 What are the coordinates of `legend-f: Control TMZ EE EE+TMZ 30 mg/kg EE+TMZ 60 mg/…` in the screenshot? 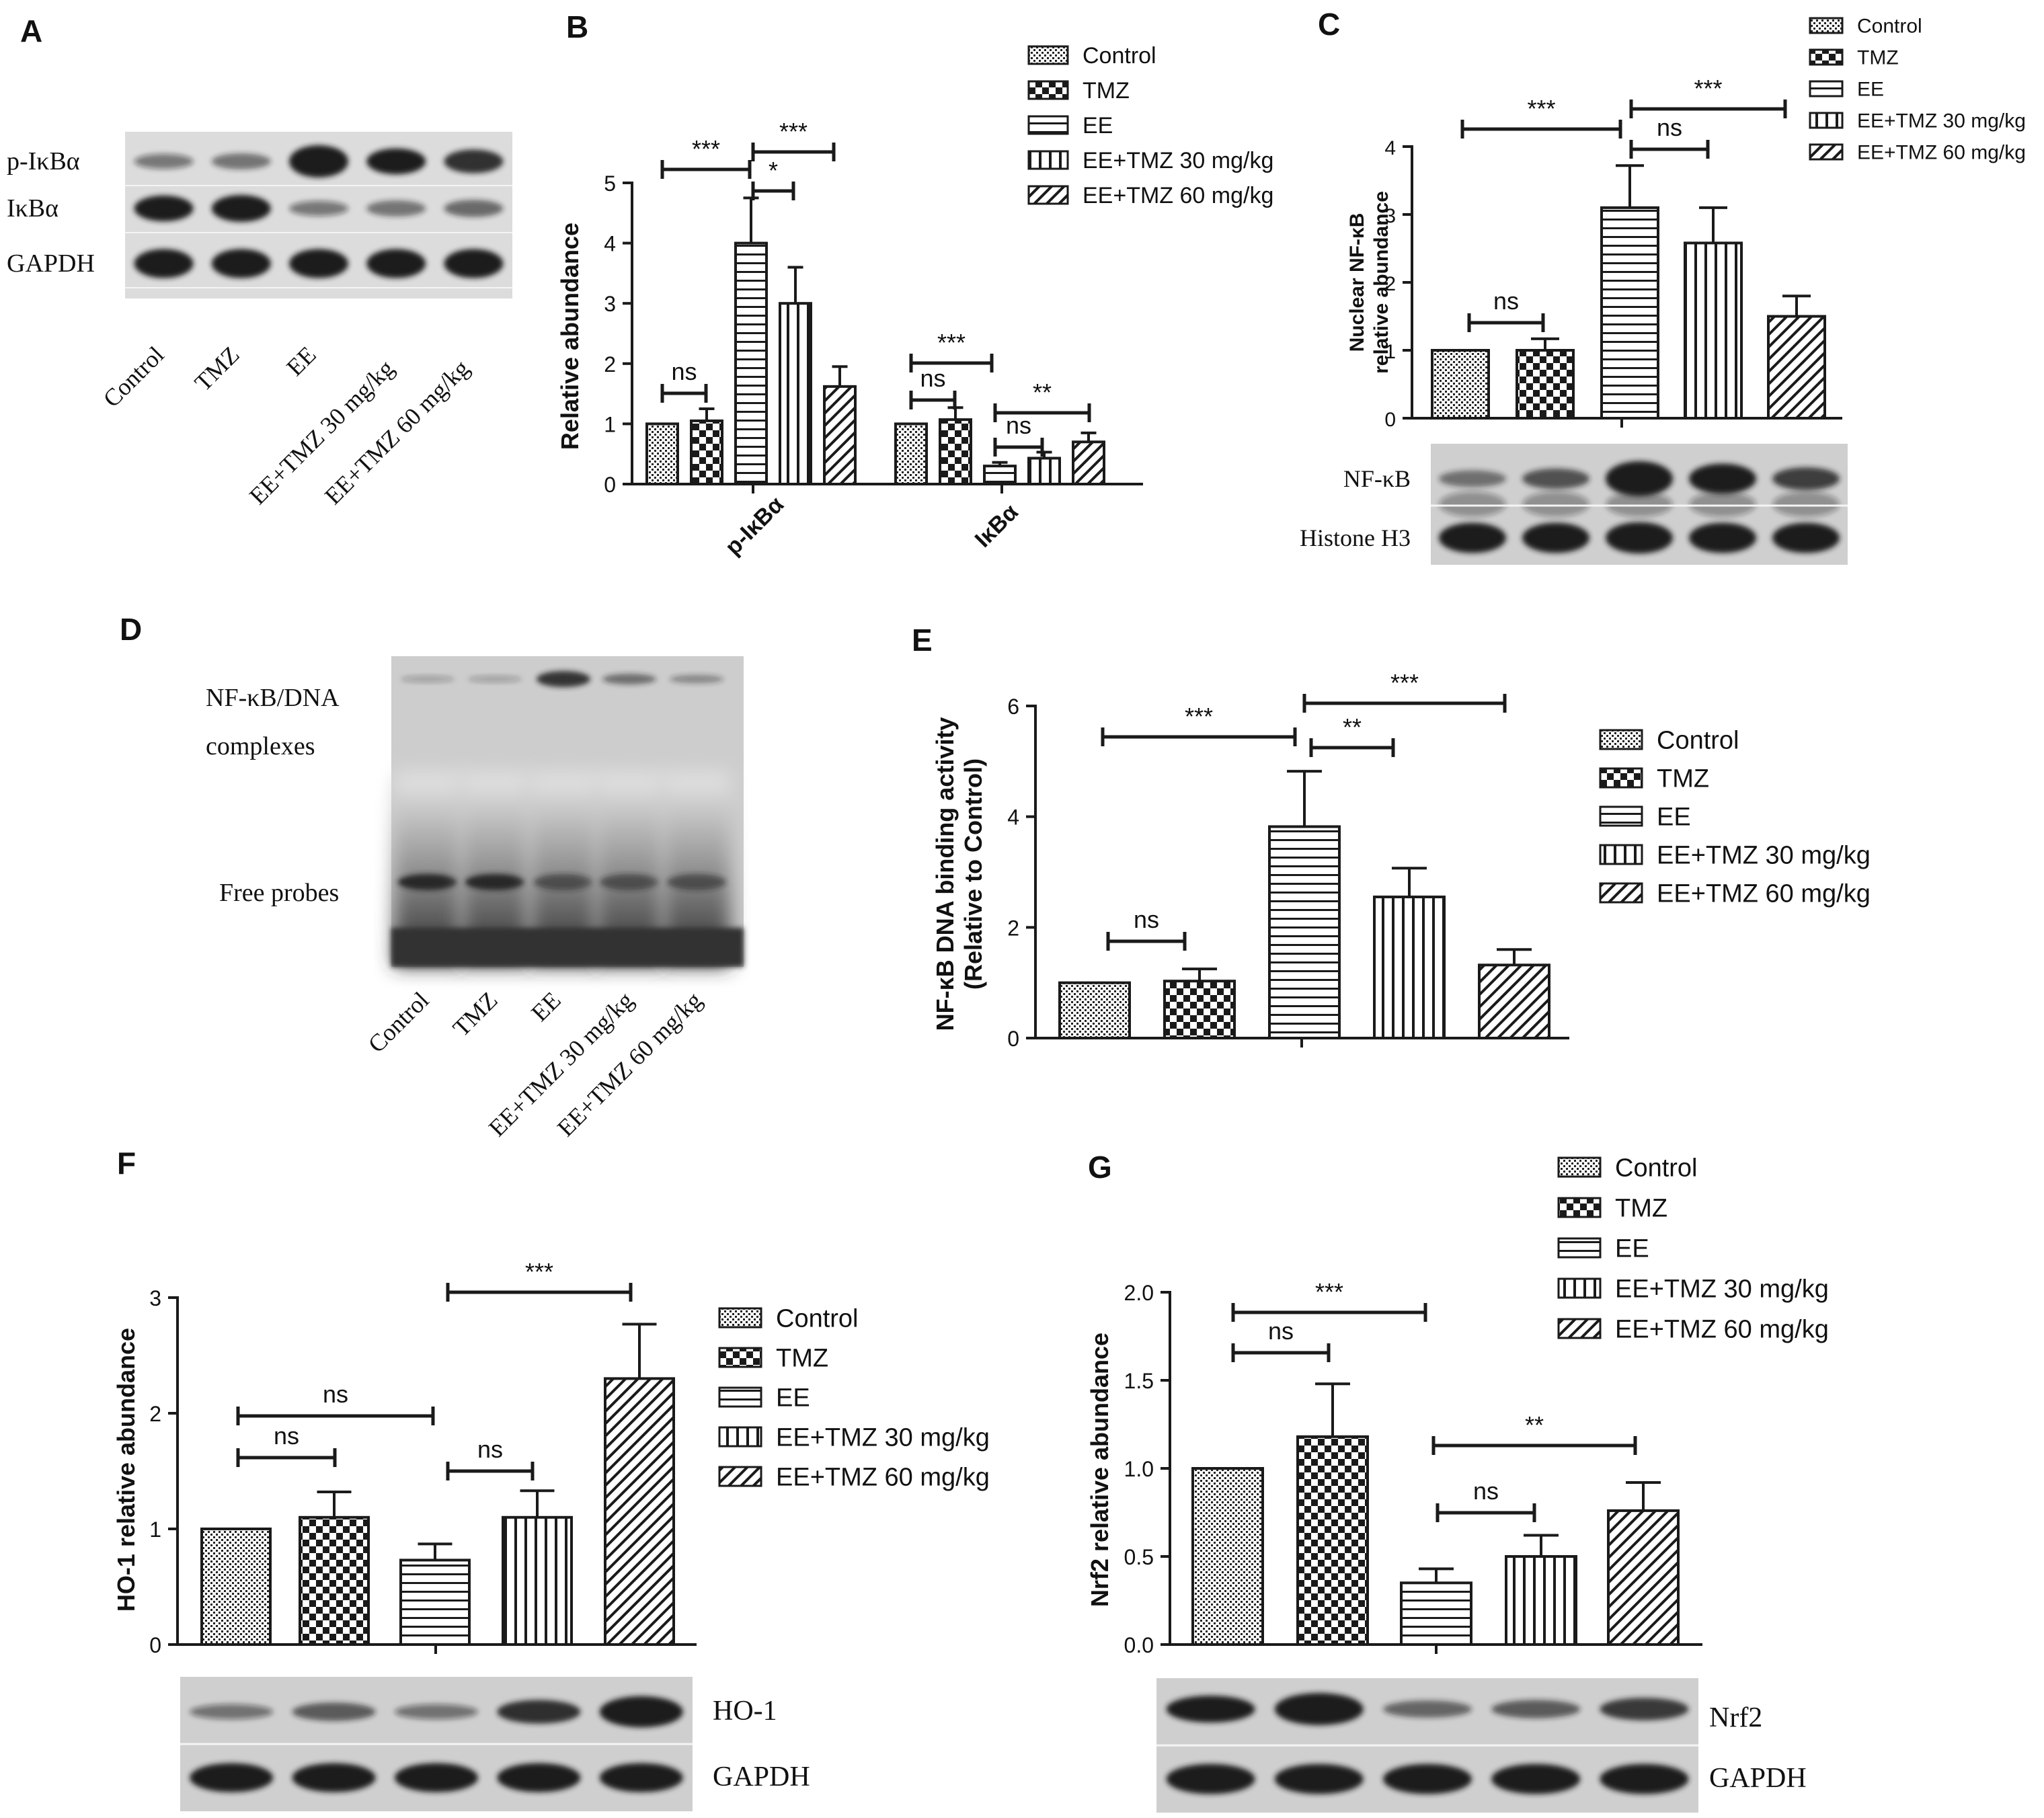 It's located at (854, 1397).